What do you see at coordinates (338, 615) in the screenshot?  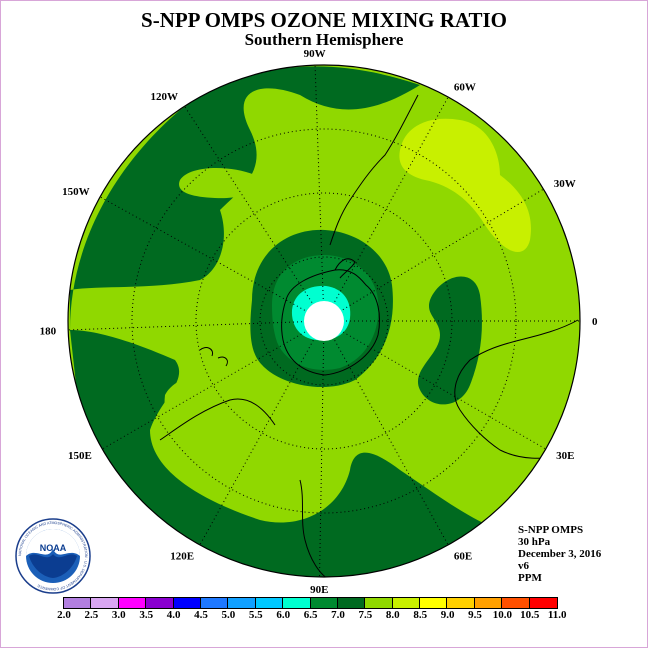 I see `colorbar-tick-label: 7.0` at bounding box center [338, 615].